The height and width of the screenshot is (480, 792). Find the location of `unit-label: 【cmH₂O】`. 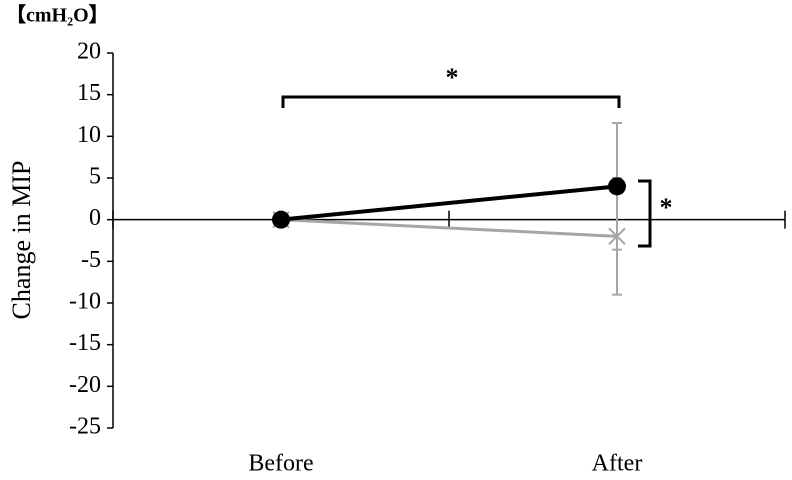

unit-label: 【cmH₂O】 is located at coordinates (57, 15).